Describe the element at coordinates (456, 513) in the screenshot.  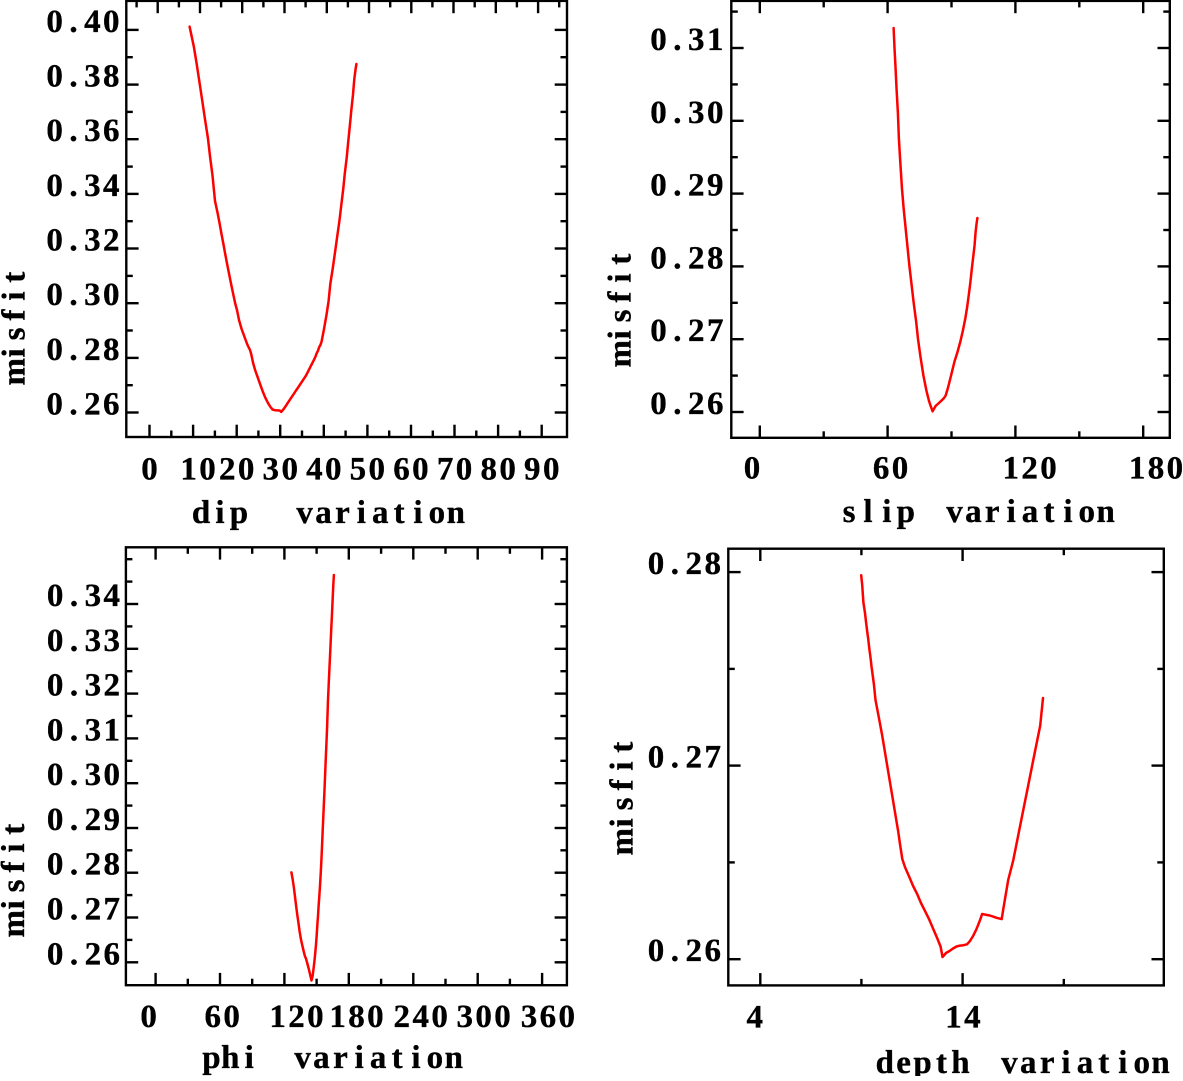
I see `svg-text: n` at that location.